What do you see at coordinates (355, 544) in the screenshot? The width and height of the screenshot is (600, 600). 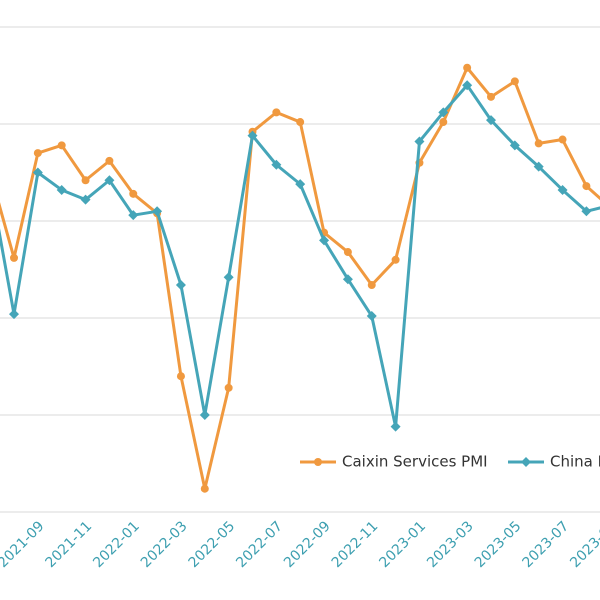 I see `x-tick-label: 2022-11` at bounding box center [355, 544].